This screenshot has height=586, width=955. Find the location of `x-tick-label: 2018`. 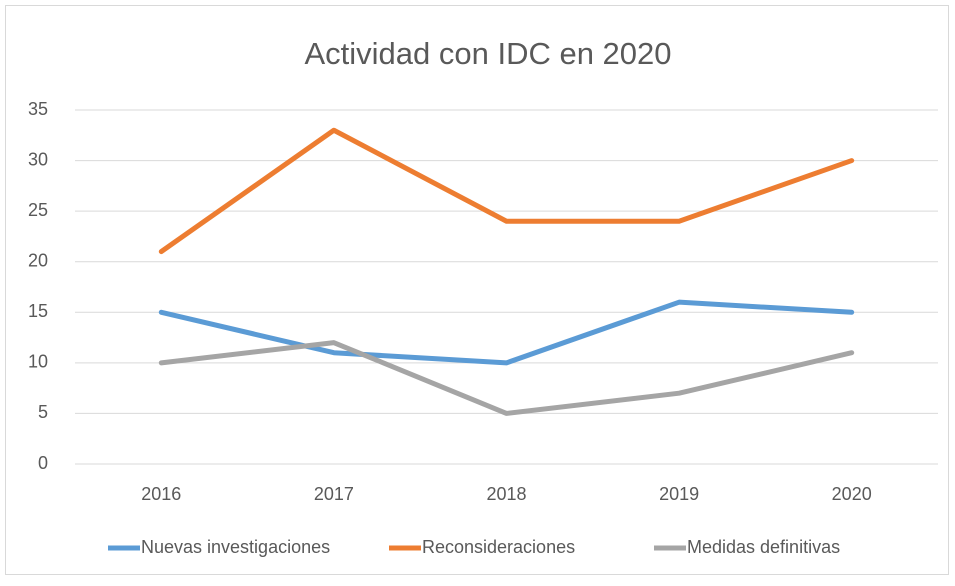

x-tick-label: 2018 is located at coordinates (506, 494).